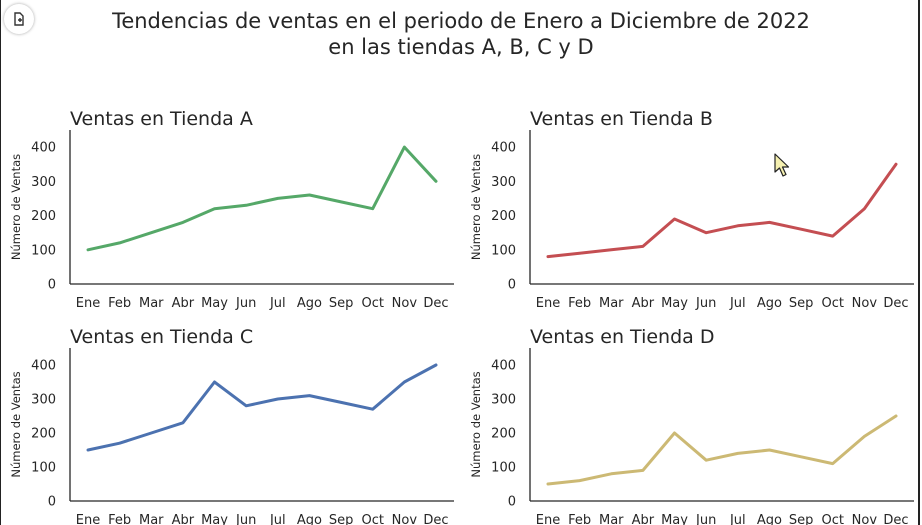 This screenshot has height=525, width=922. What do you see at coordinates (621, 119) in the screenshot?
I see `chart-title: Ventas en Tienda B` at bounding box center [621, 119].